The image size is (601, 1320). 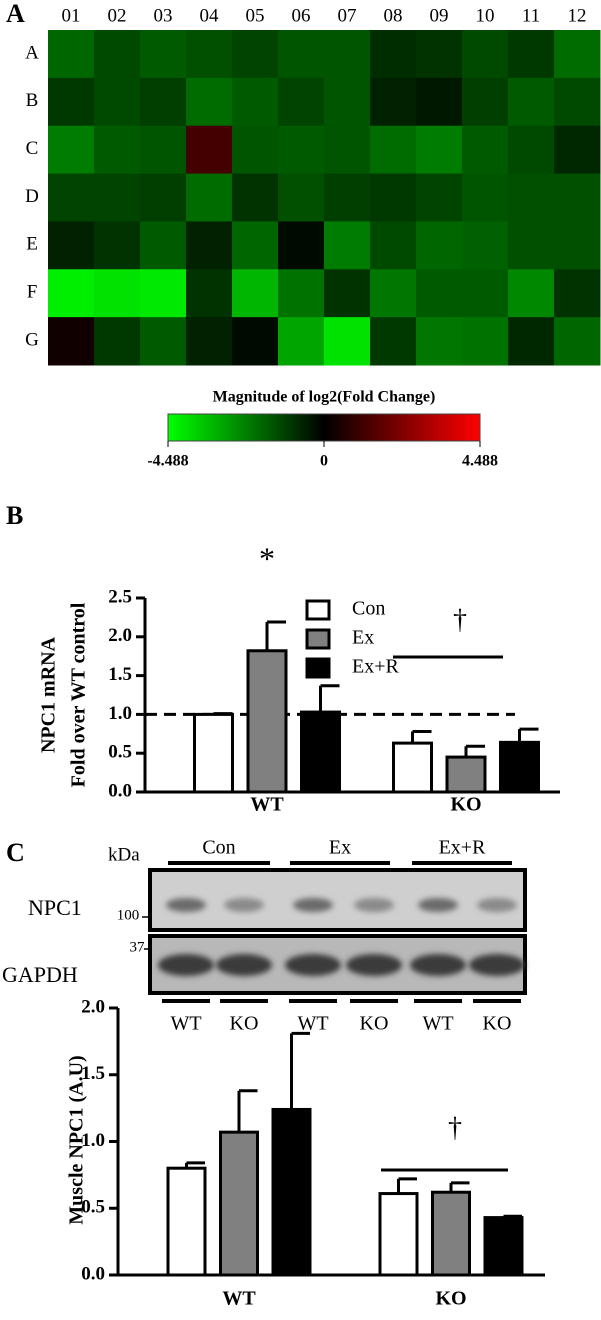 I want to click on blot-background, so click(x=337, y=900).